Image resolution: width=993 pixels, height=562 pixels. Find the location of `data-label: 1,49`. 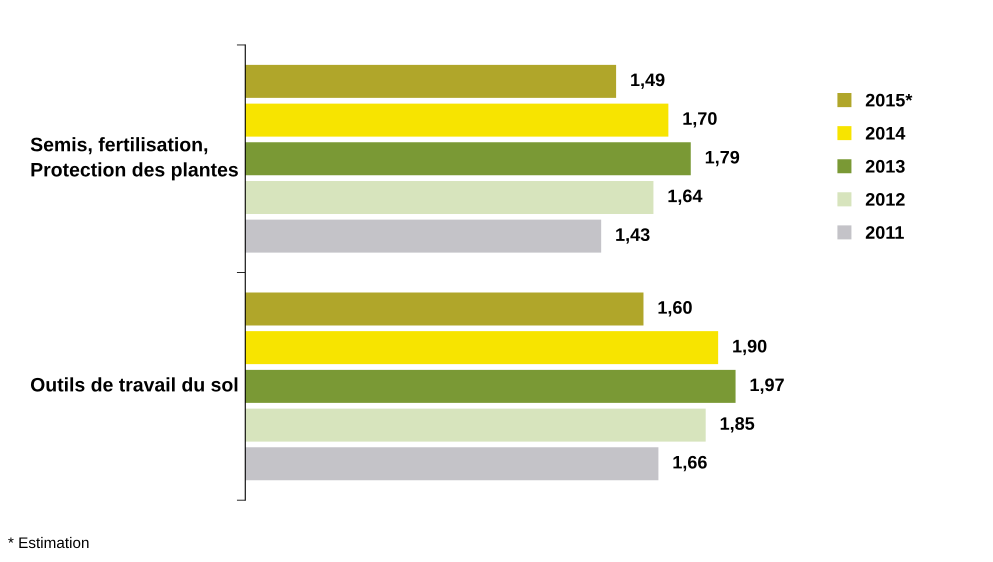

data-label: 1,49 is located at coordinates (647, 81).